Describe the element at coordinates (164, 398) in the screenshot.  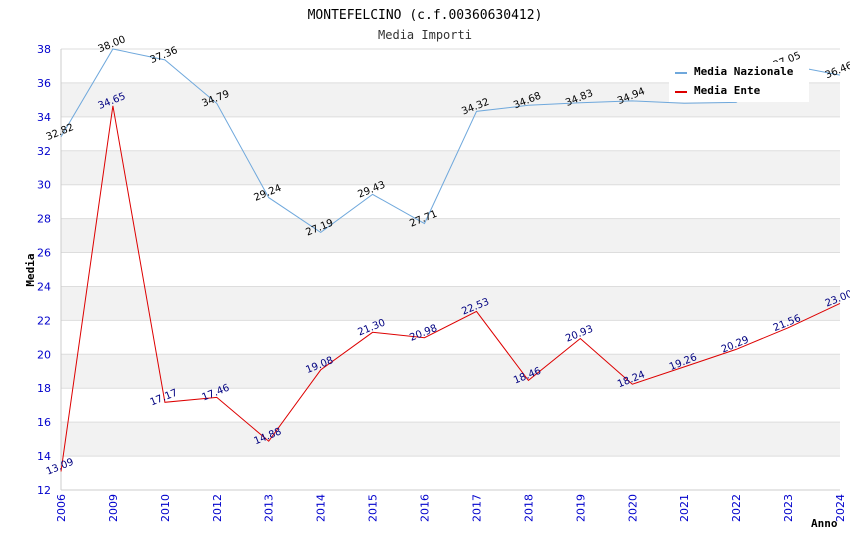
I see `data-label-media-ente: 17.17` at that location.